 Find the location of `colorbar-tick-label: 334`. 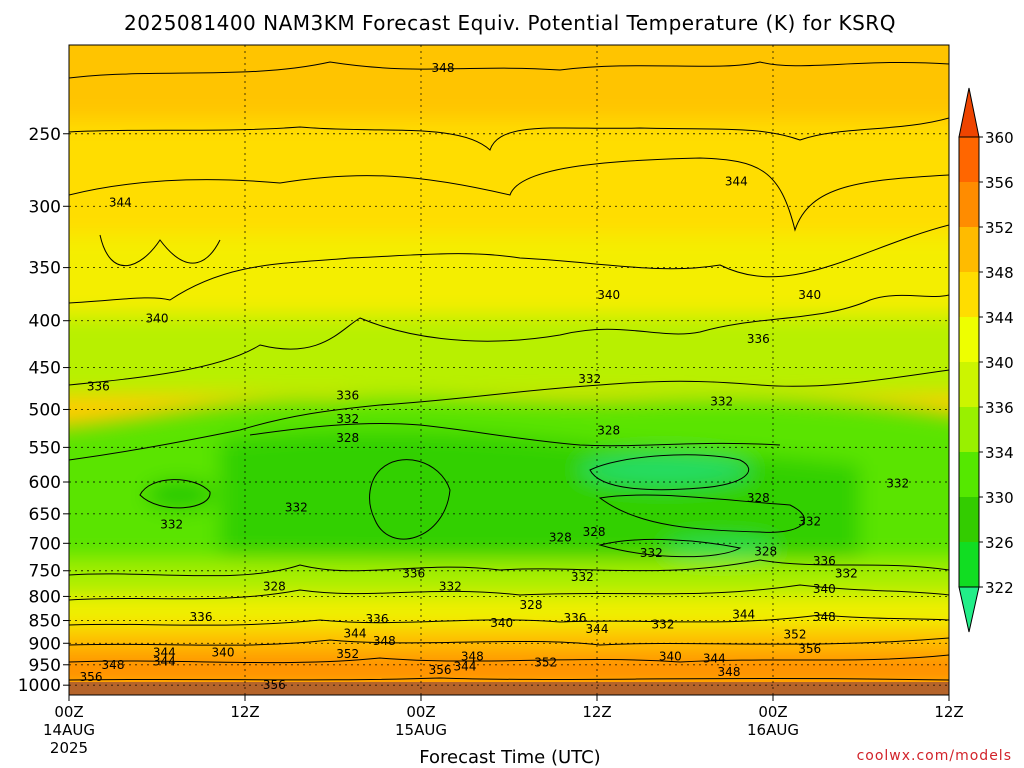

colorbar-tick-label: 334 is located at coordinates (999, 453).